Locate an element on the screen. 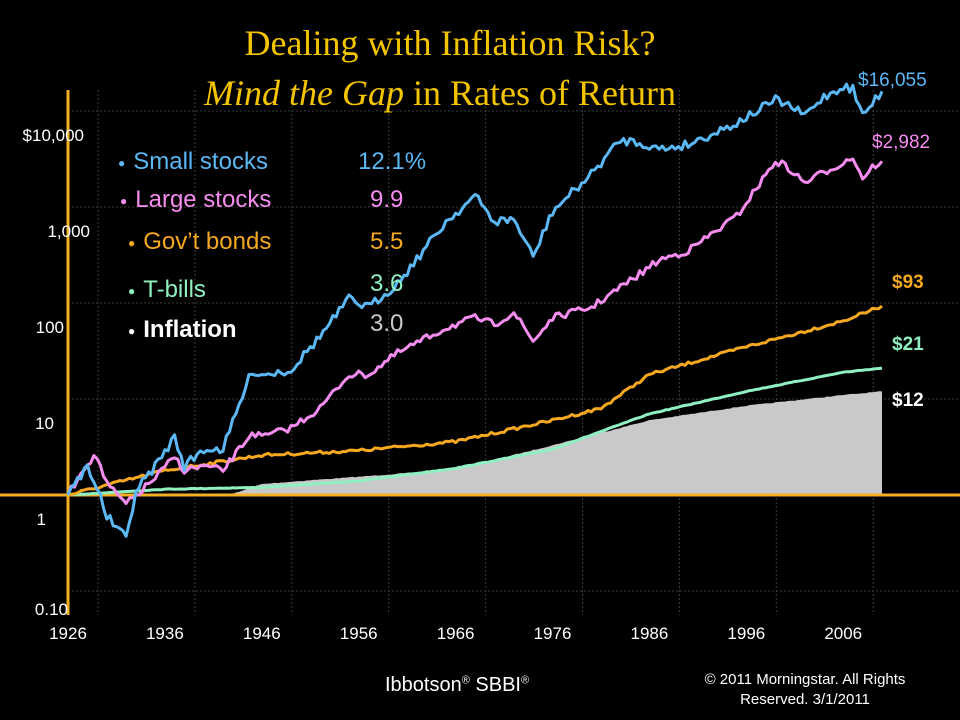  x-tick-label: 2006 is located at coordinates (843, 633).